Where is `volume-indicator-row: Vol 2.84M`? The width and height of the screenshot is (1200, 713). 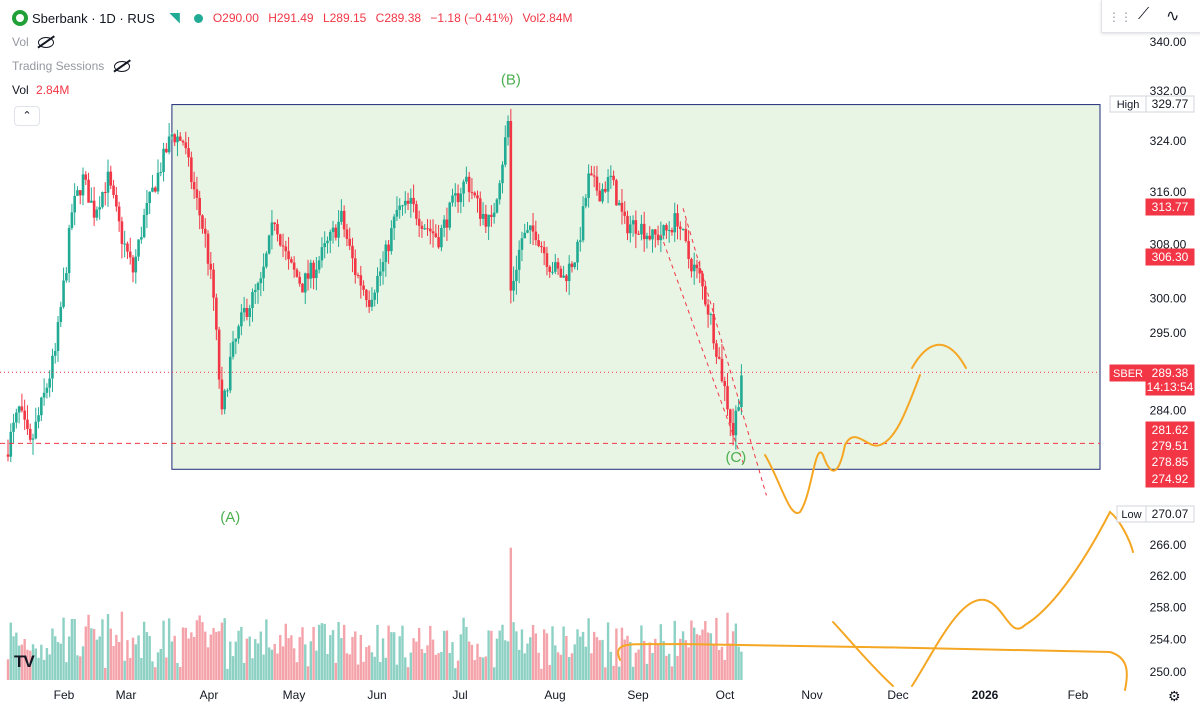 volume-indicator-row: Vol 2.84M is located at coordinates (40, 90).